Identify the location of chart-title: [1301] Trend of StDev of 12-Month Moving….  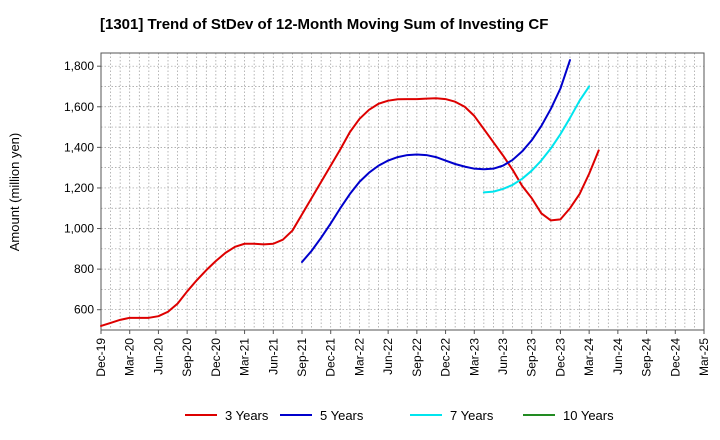
(324, 24).